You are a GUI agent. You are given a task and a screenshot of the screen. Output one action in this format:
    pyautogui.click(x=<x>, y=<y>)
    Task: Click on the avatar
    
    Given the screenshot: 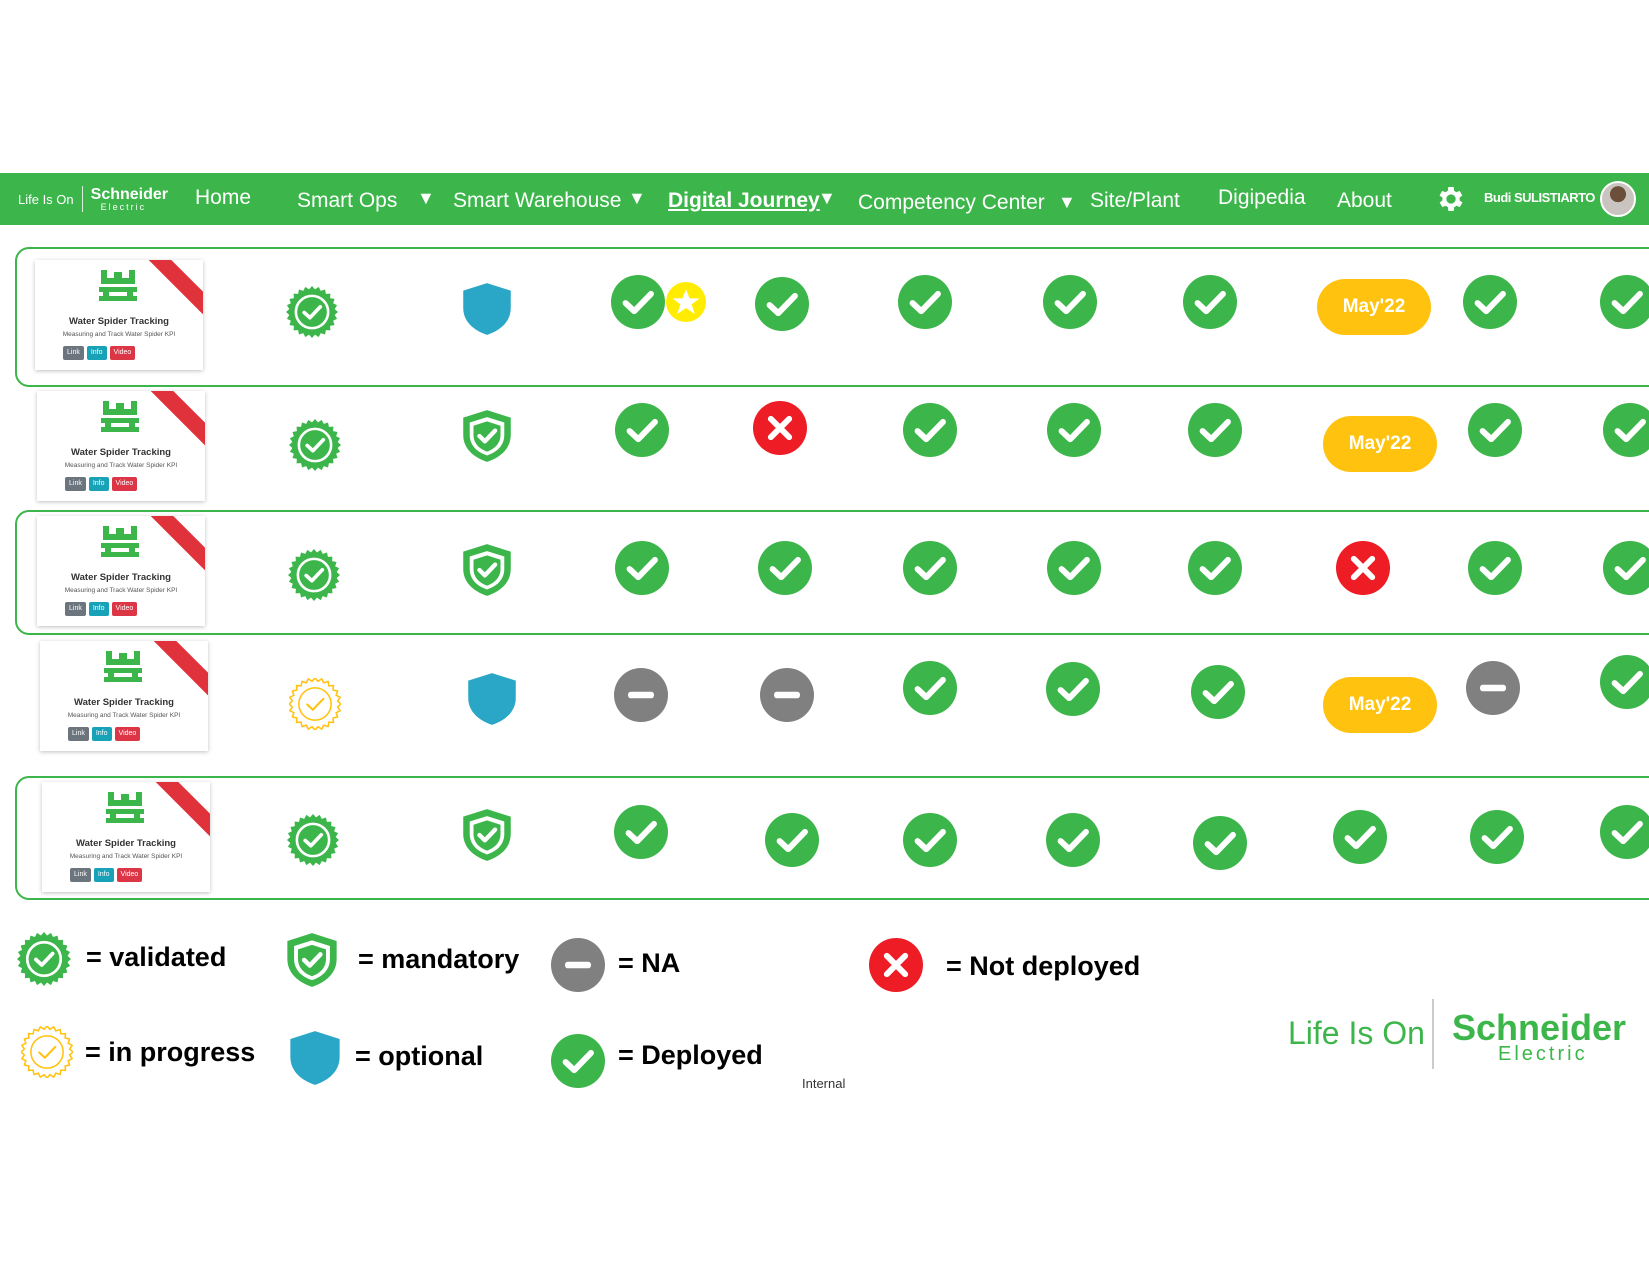 What is the action you would take?
    pyautogui.click(x=1618, y=199)
    